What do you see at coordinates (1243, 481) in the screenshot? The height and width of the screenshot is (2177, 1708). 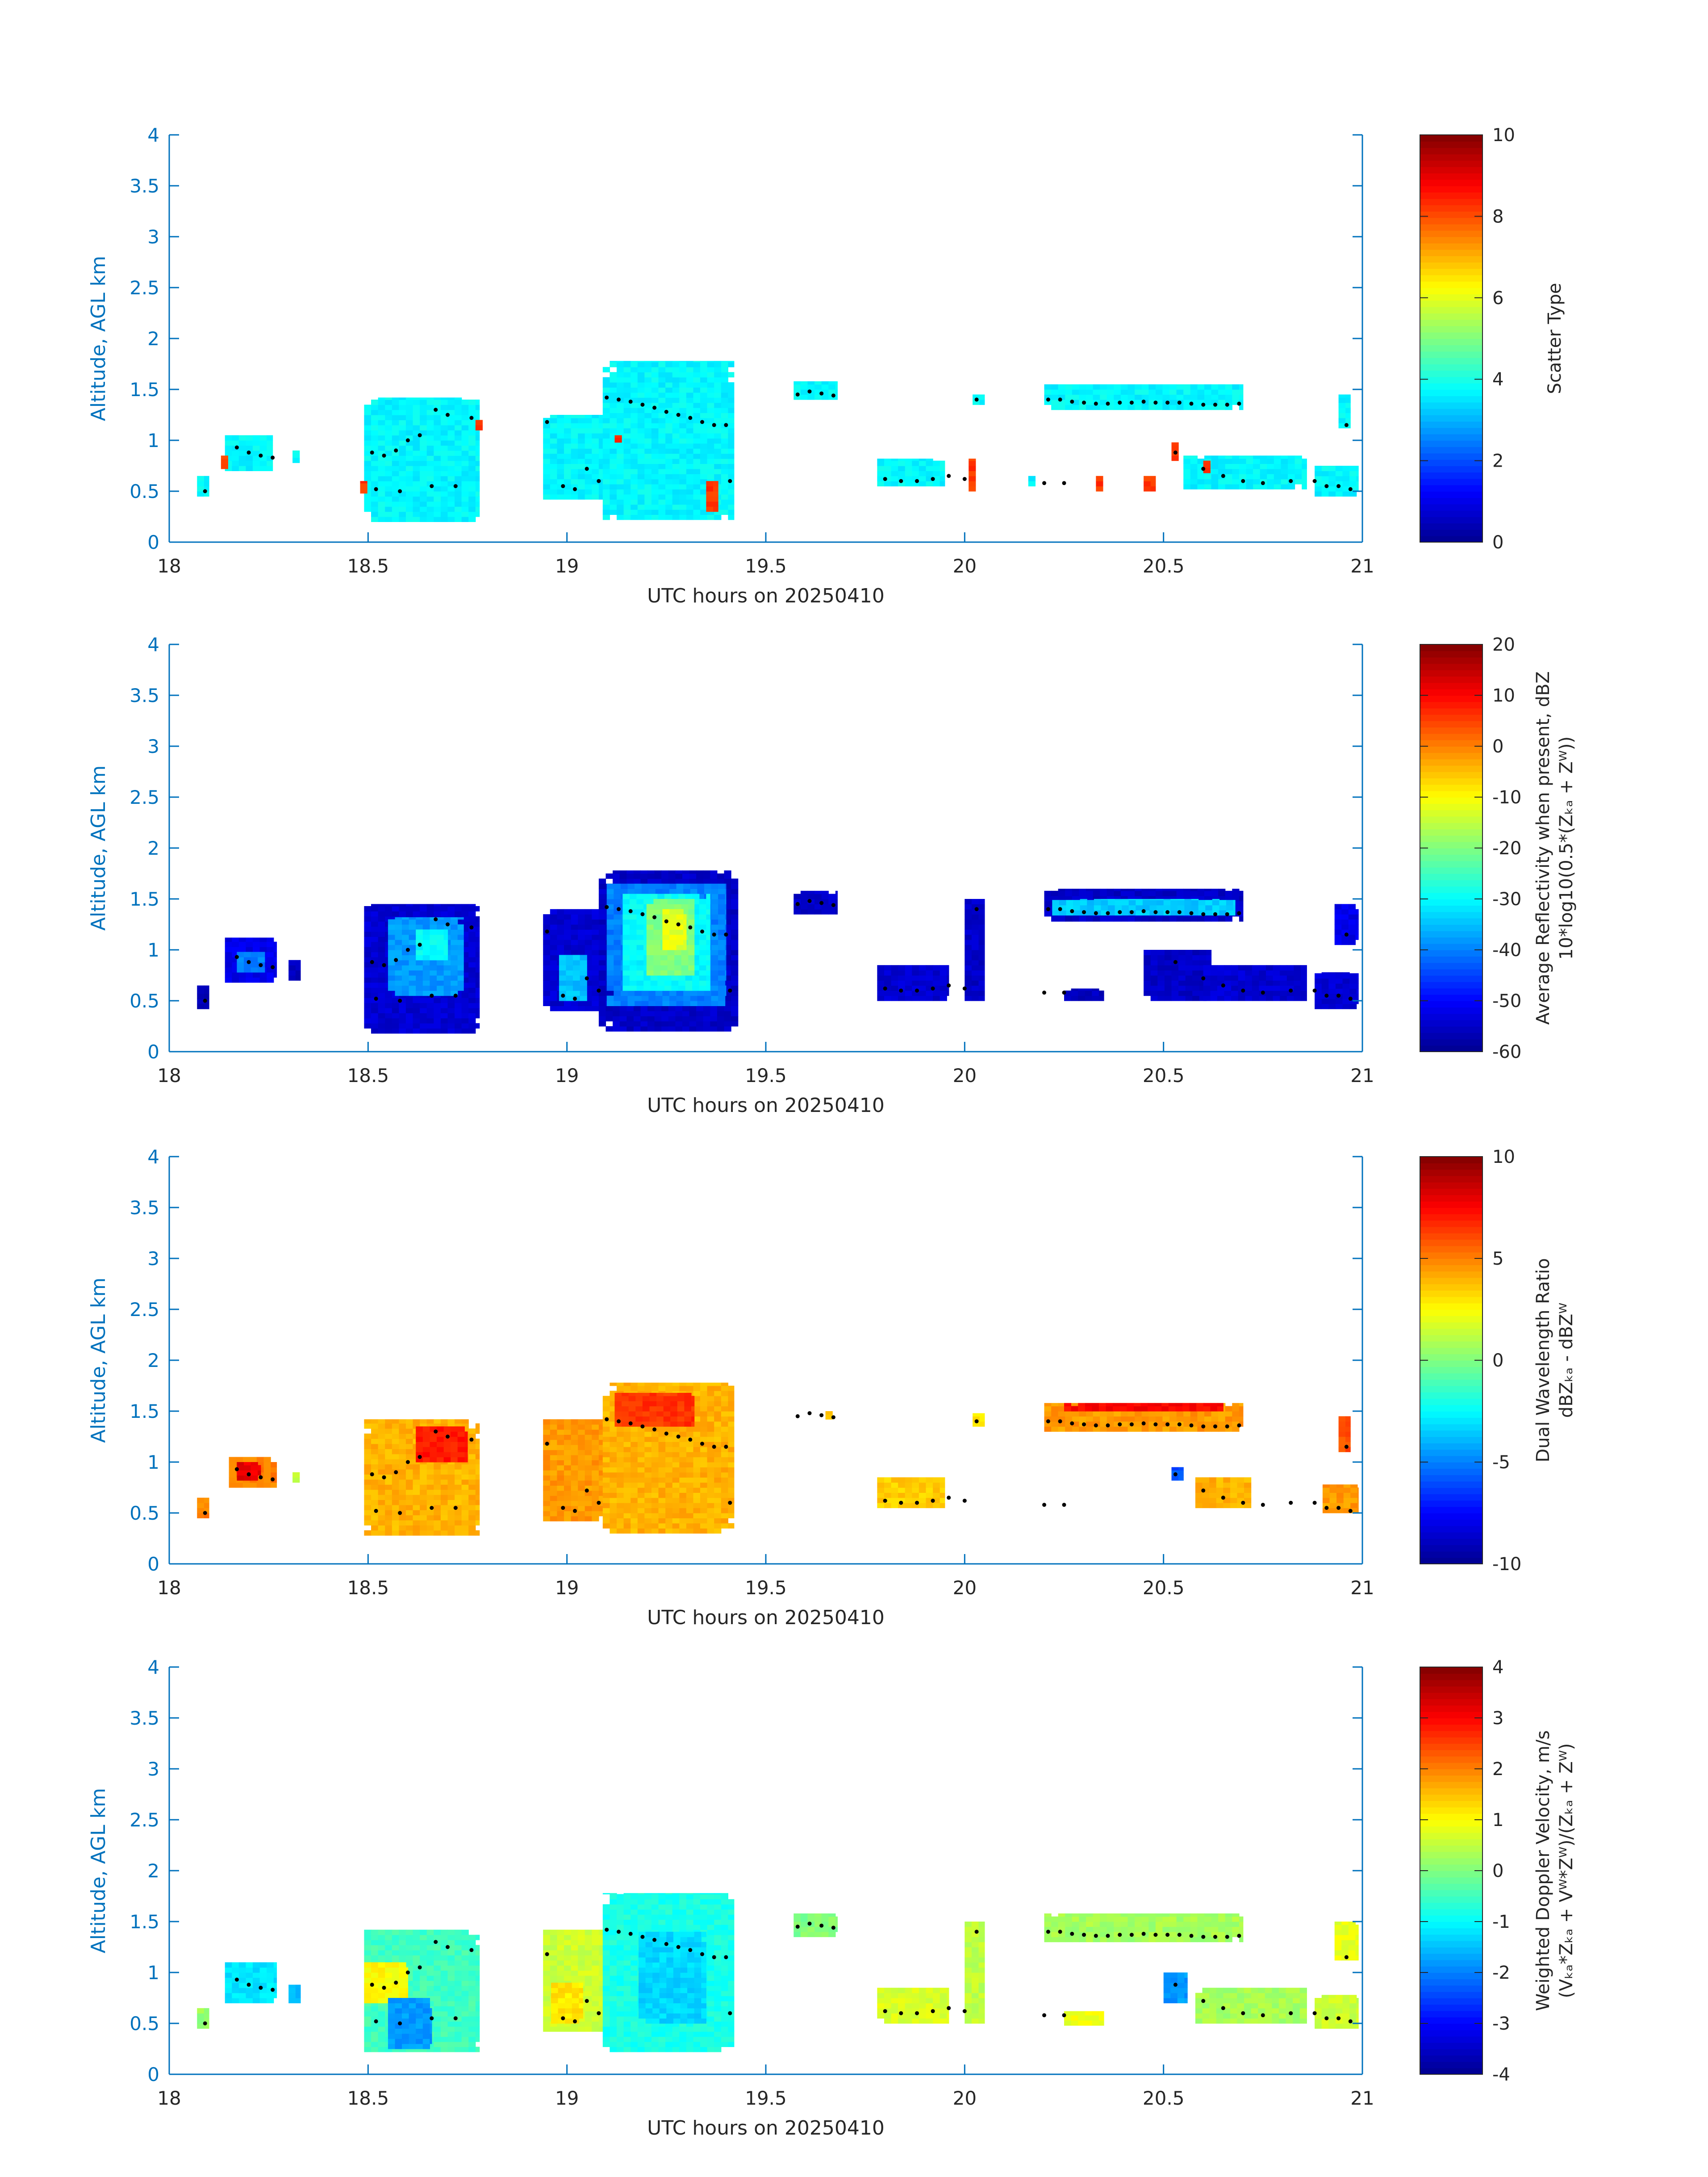 I see `cloud-top-marker` at bounding box center [1243, 481].